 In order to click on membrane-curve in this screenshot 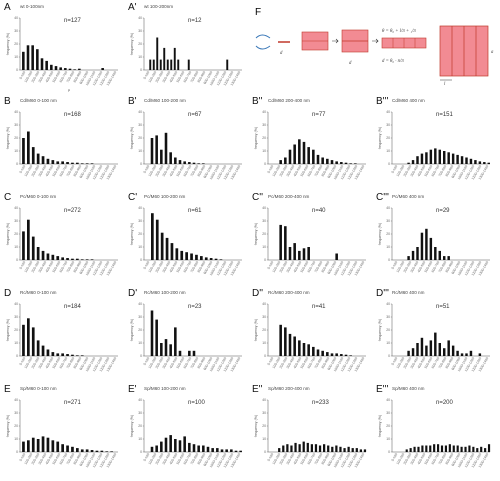, I will do `click(263, 42)`.